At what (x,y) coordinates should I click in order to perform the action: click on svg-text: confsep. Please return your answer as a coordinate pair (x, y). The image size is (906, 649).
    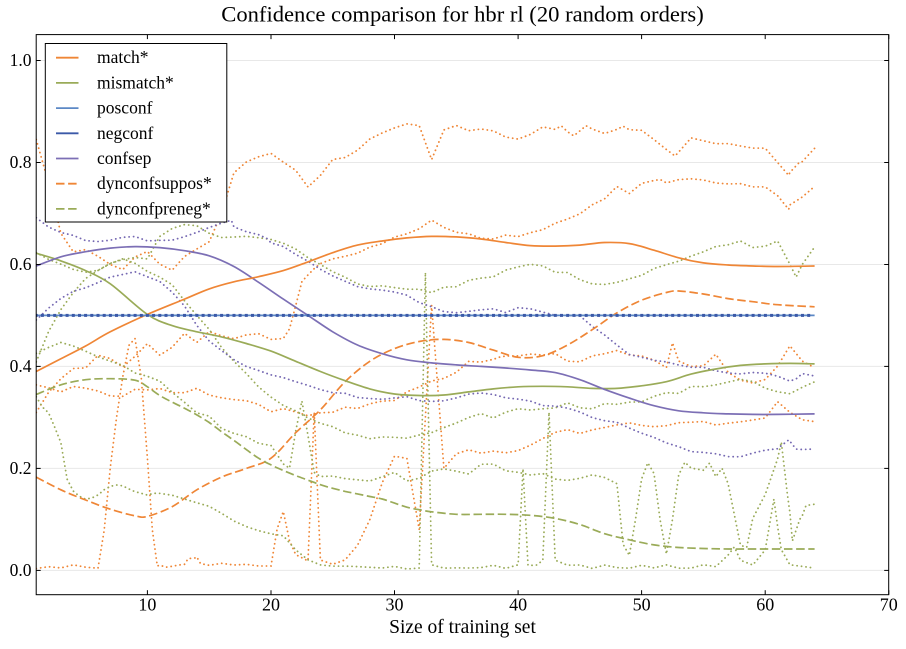
    Looking at the image, I should click on (124, 158).